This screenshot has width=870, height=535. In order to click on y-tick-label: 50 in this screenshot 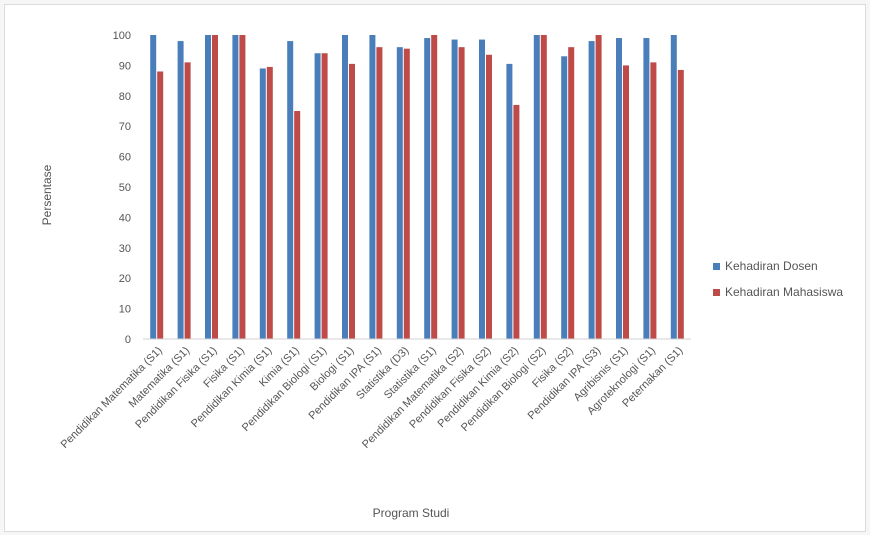, I will do `click(125, 188)`.